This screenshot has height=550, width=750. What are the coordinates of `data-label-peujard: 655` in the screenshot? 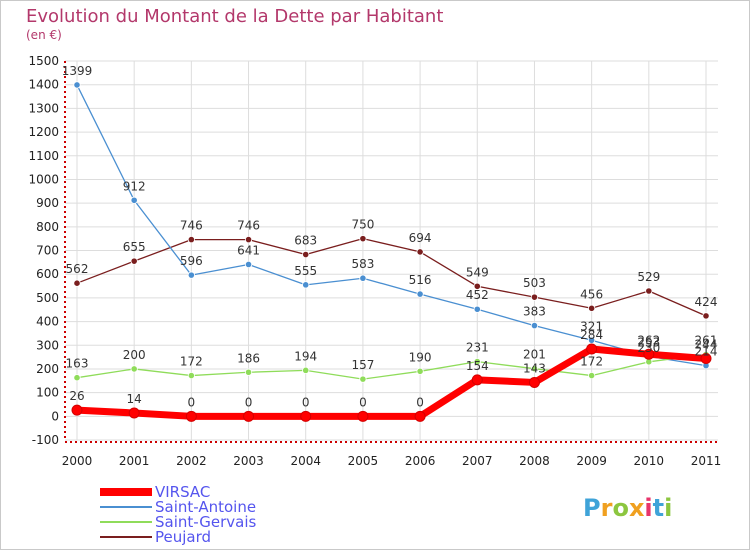 It's located at (134, 247).